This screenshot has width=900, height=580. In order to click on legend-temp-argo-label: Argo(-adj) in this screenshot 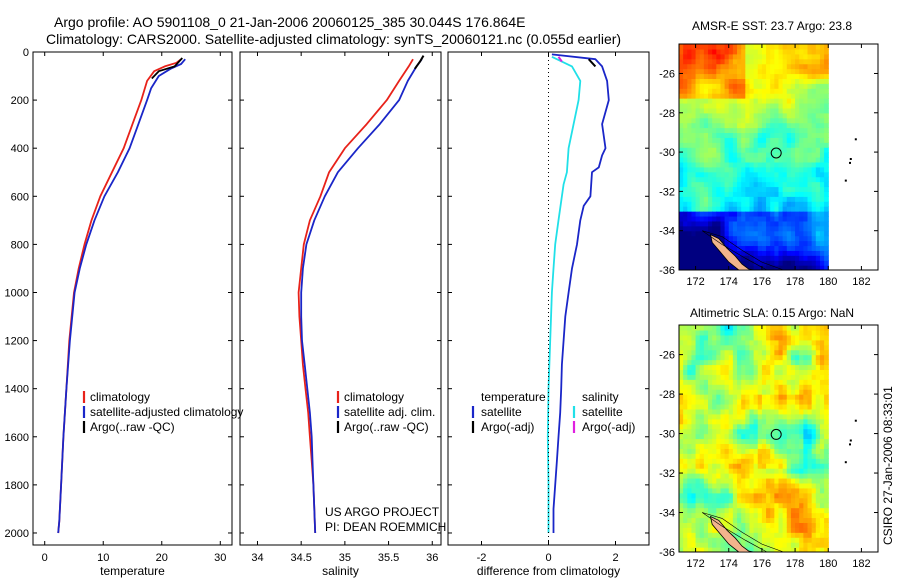, I will do `click(507, 427)`.